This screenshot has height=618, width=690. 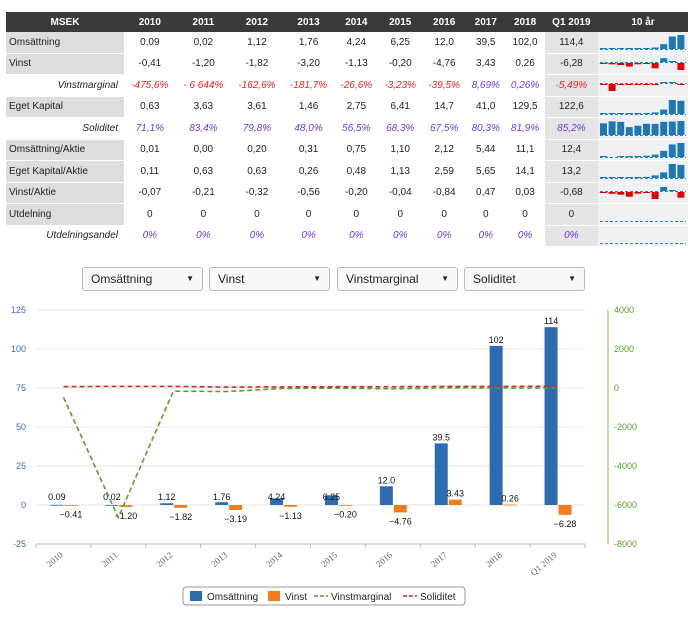 What do you see at coordinates (65, 236) in the screenshot?
I see `row-label: Utdelningsandel` at bounding box center [65, 236].